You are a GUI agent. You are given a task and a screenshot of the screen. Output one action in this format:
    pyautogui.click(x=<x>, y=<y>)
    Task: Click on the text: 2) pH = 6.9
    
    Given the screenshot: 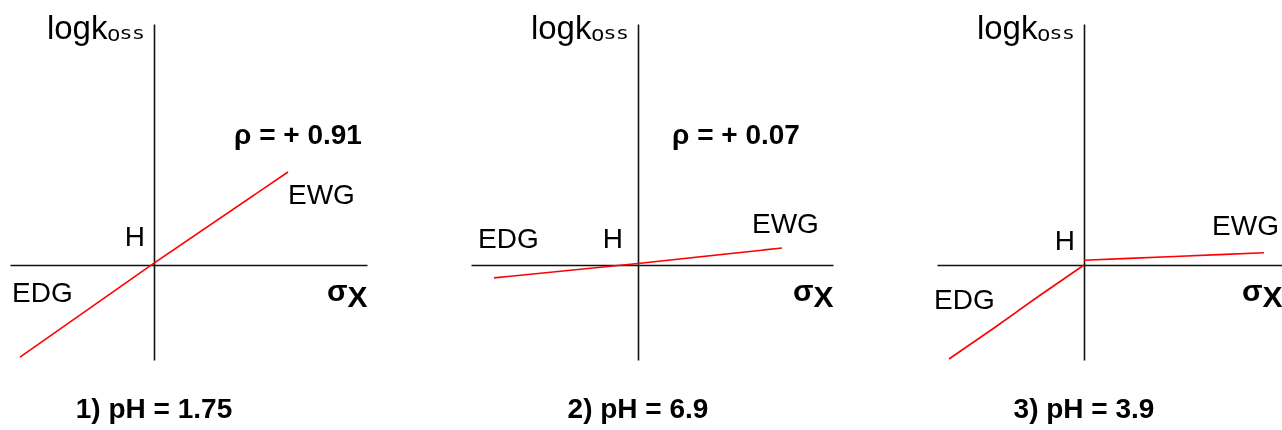 What is the action you would take?
    pyautogui.click(x=638, y=408)
    